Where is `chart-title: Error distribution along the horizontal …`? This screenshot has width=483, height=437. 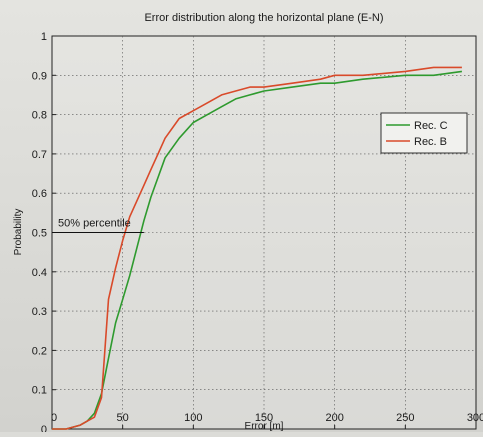 chart-title: Error distribution along the horizontal … is located at coordinates (263, 18).